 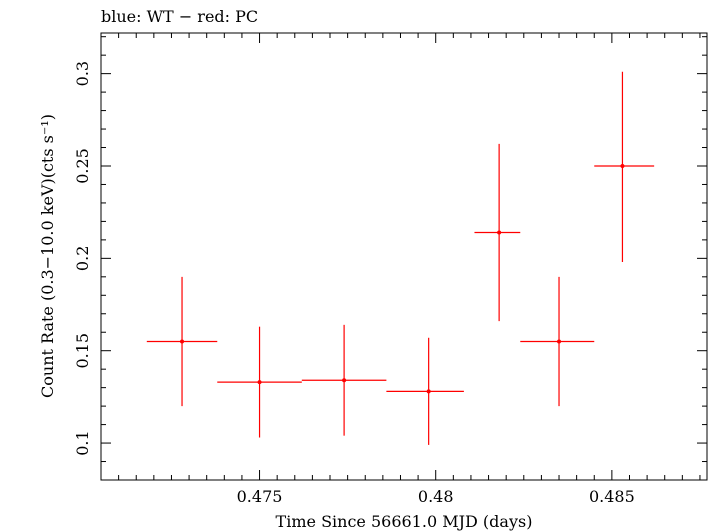 I want to click on y-tick-label: 0.1, so click(x=82, y=442).